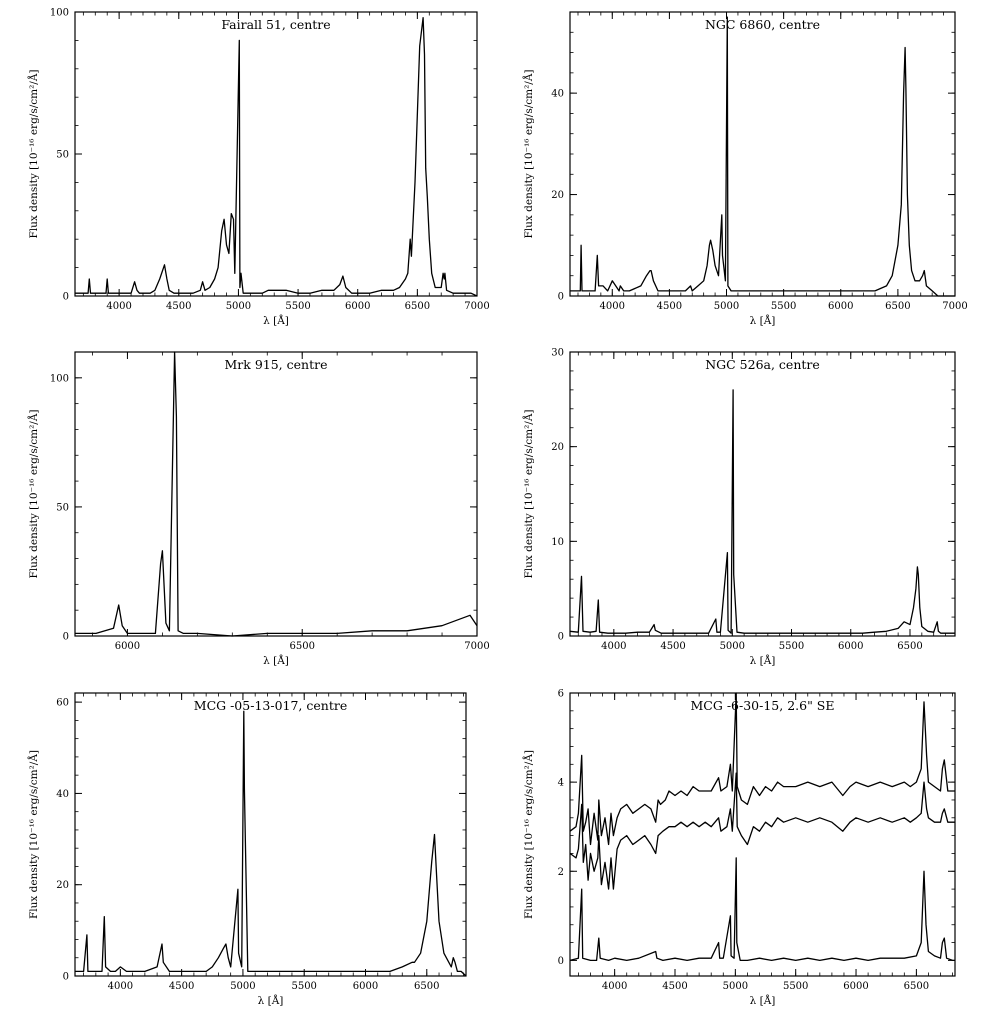 This screenshot has width=981, height=1032. What do you see at coordinates (561, 783) in the screenshot?
I see `y-tick-label: 4` at bounding box center [561, 783].